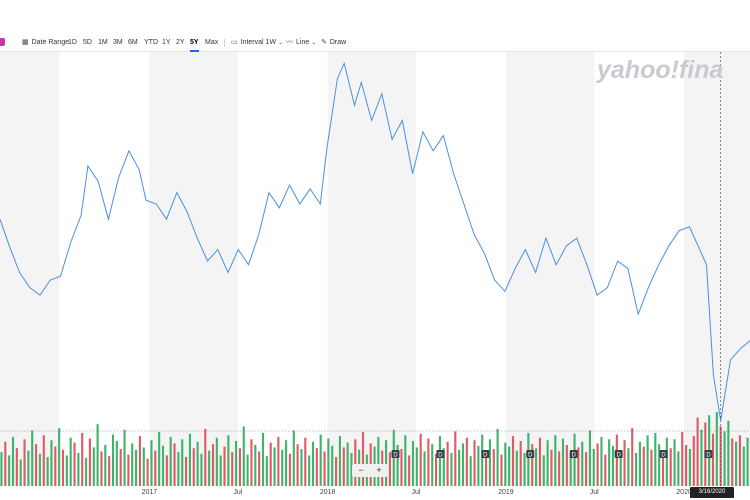 This screenshot has height=500, width=750. I want to click on chart-type-dropdown: 〰 Line ⌄, so click(301, 42).